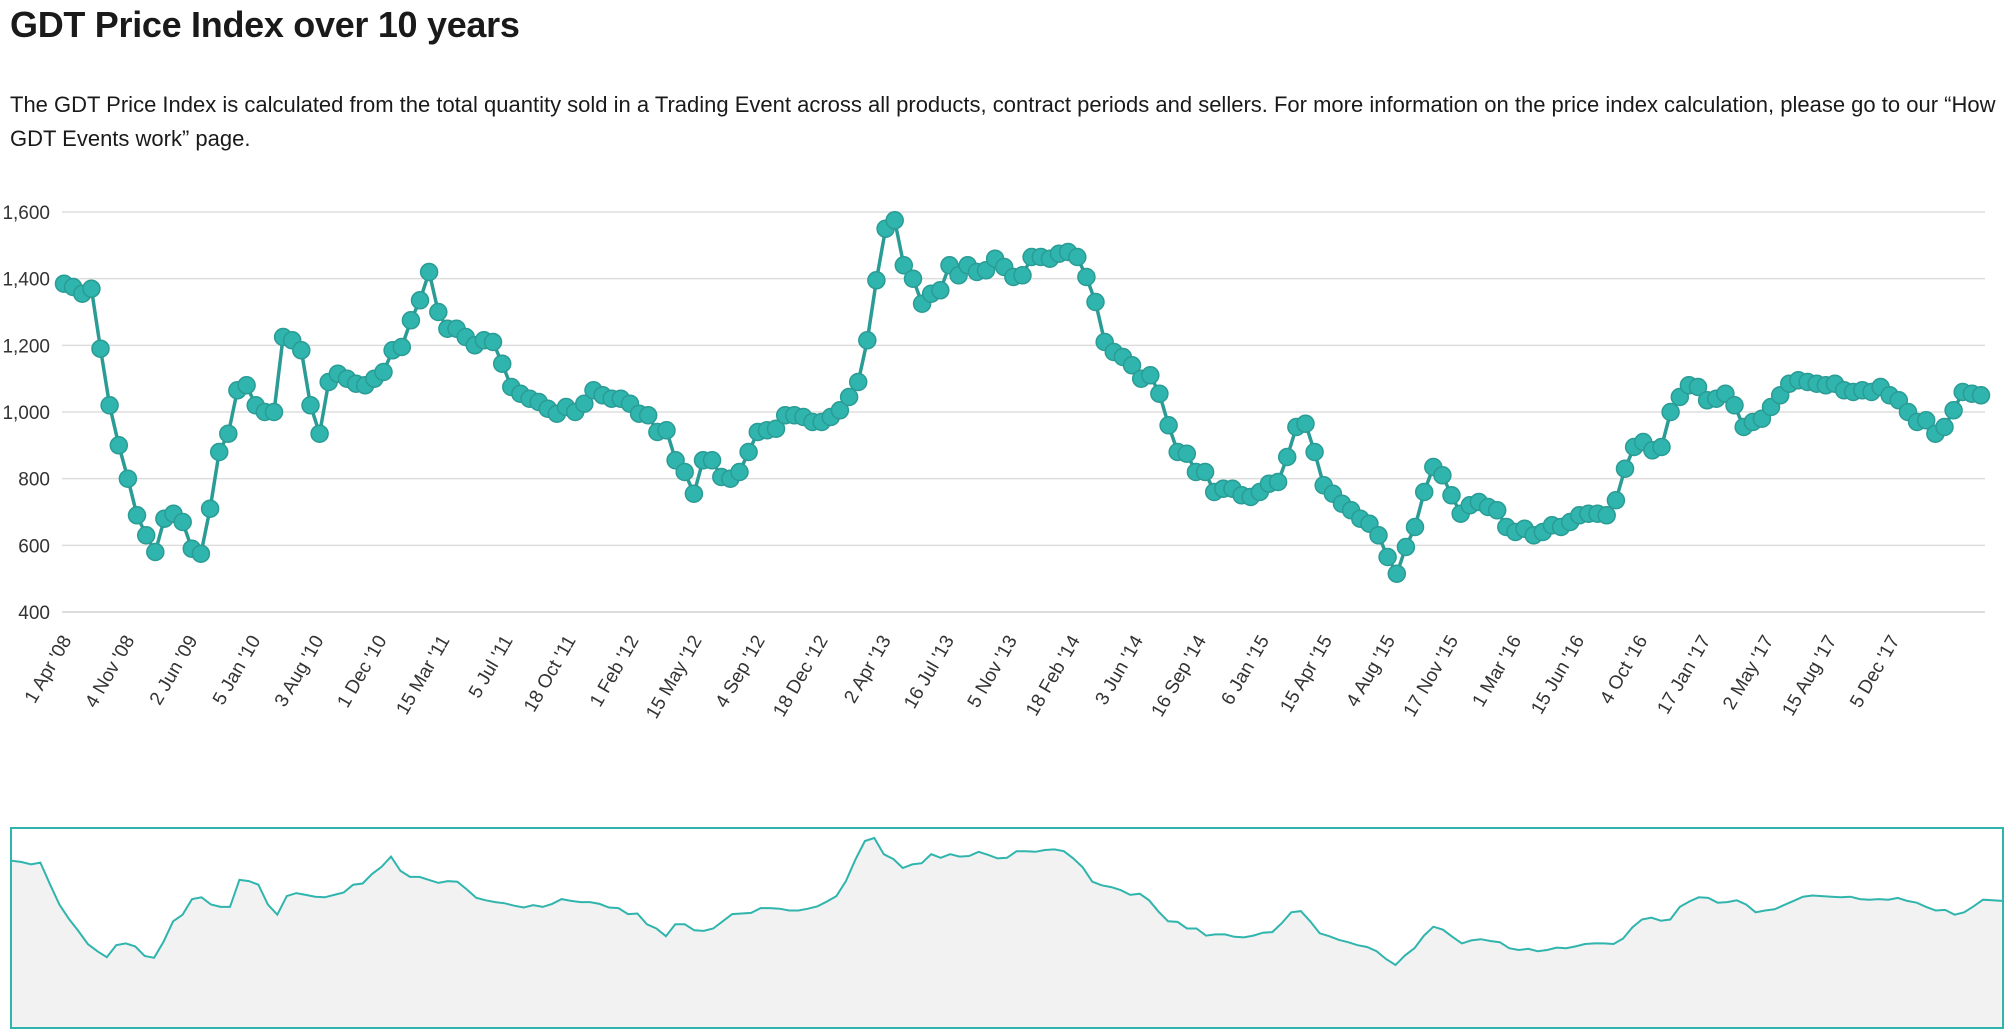  Describe the element at coordinates (1497, 671) in the screenshot. I see `x-tick-label: 1 Mar '16` at that location.